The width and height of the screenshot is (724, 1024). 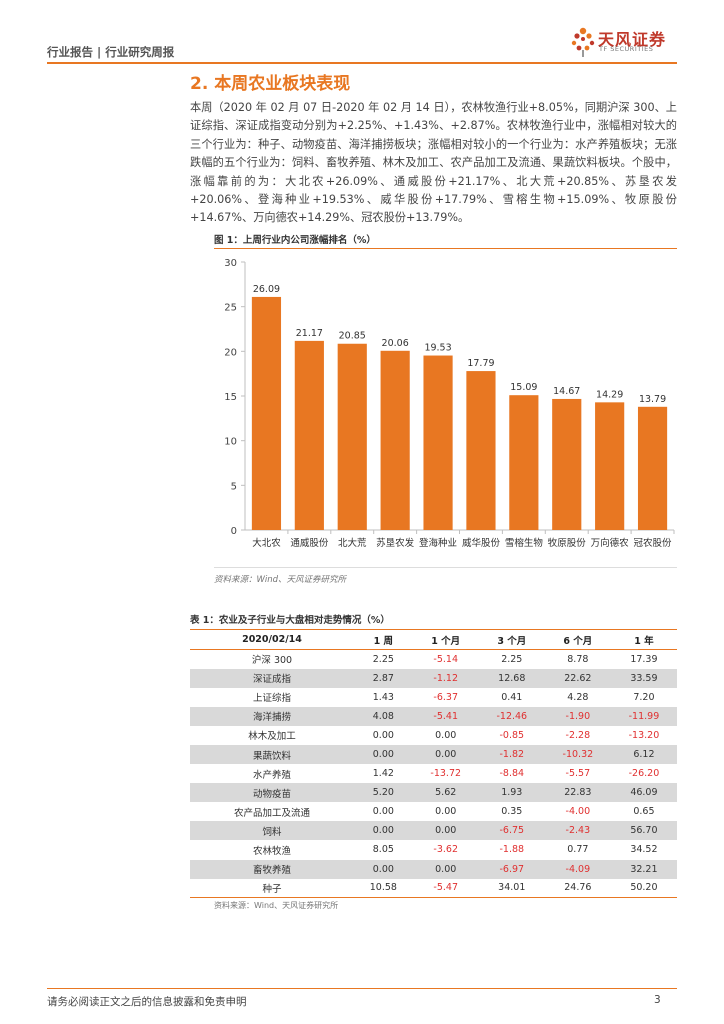 What do you see at coordinates (280, 580) in the screenshot?
I see `figure-source: 资料来源：Wind、天风证券研究所` at bounding box center [280, 580].